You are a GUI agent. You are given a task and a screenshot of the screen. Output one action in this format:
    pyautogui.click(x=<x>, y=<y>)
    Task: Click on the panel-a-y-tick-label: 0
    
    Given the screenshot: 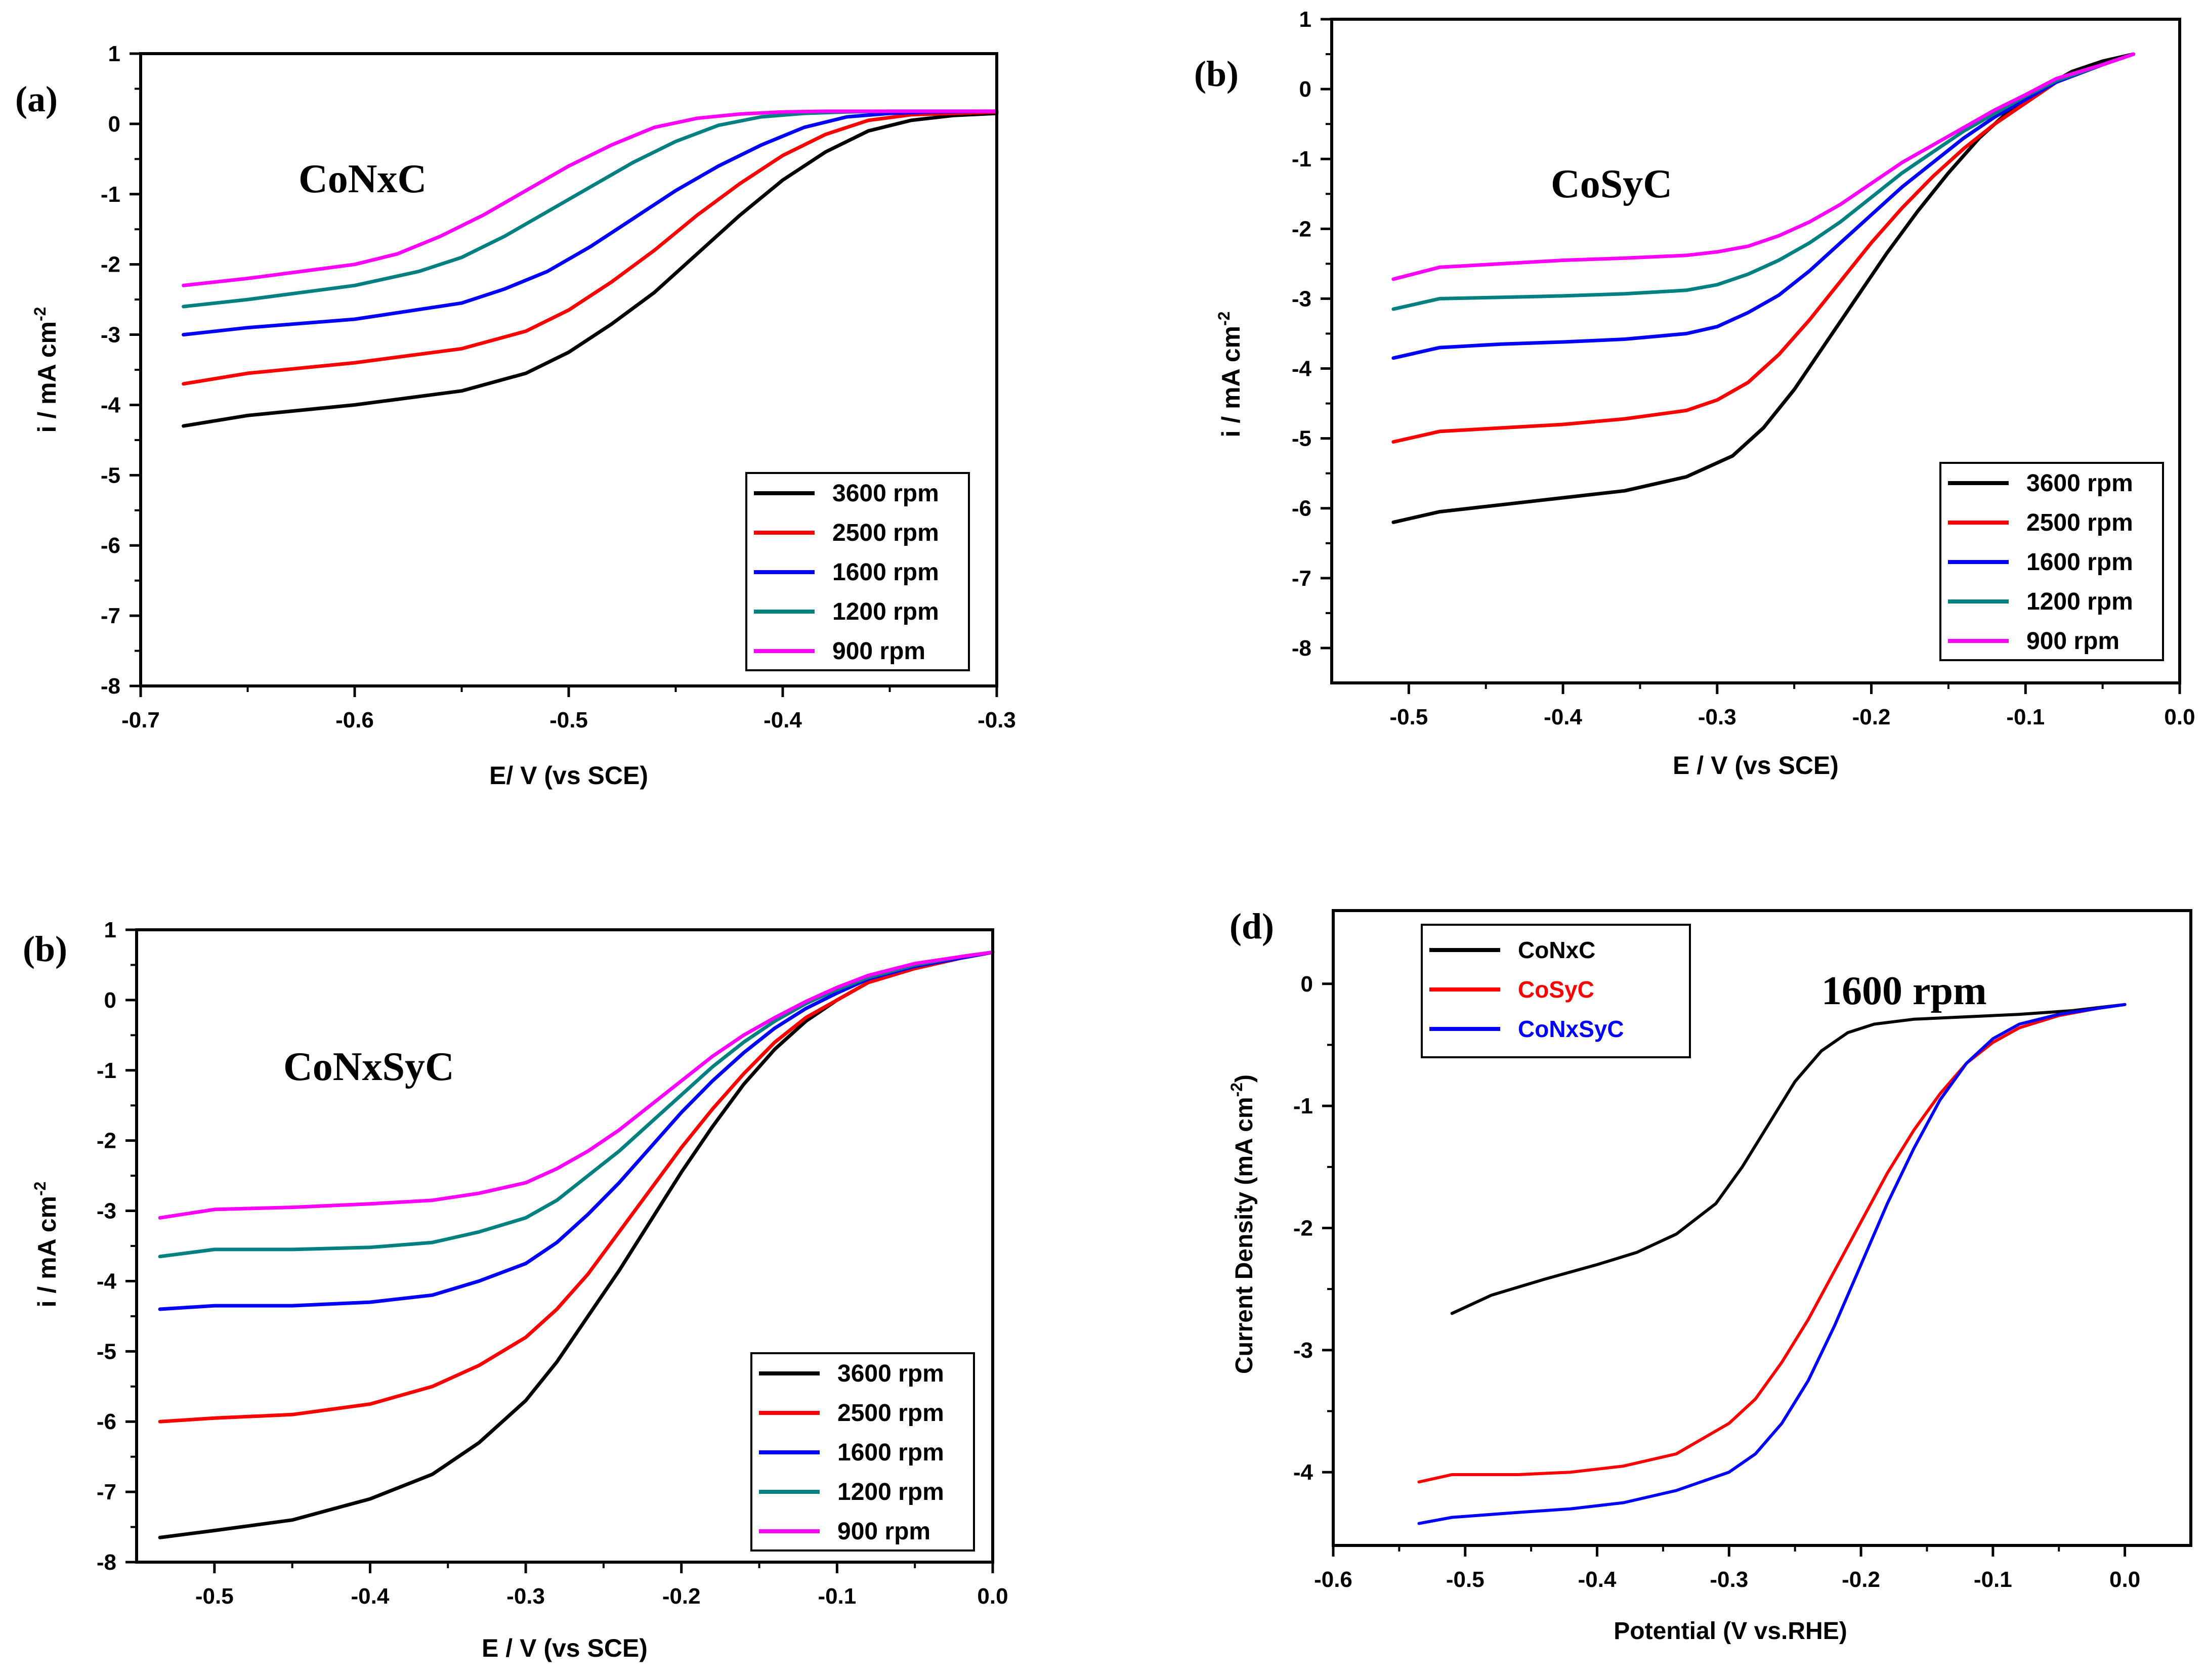 What is the action you would take?
    pyautogui.click(x=114, y=125)
    